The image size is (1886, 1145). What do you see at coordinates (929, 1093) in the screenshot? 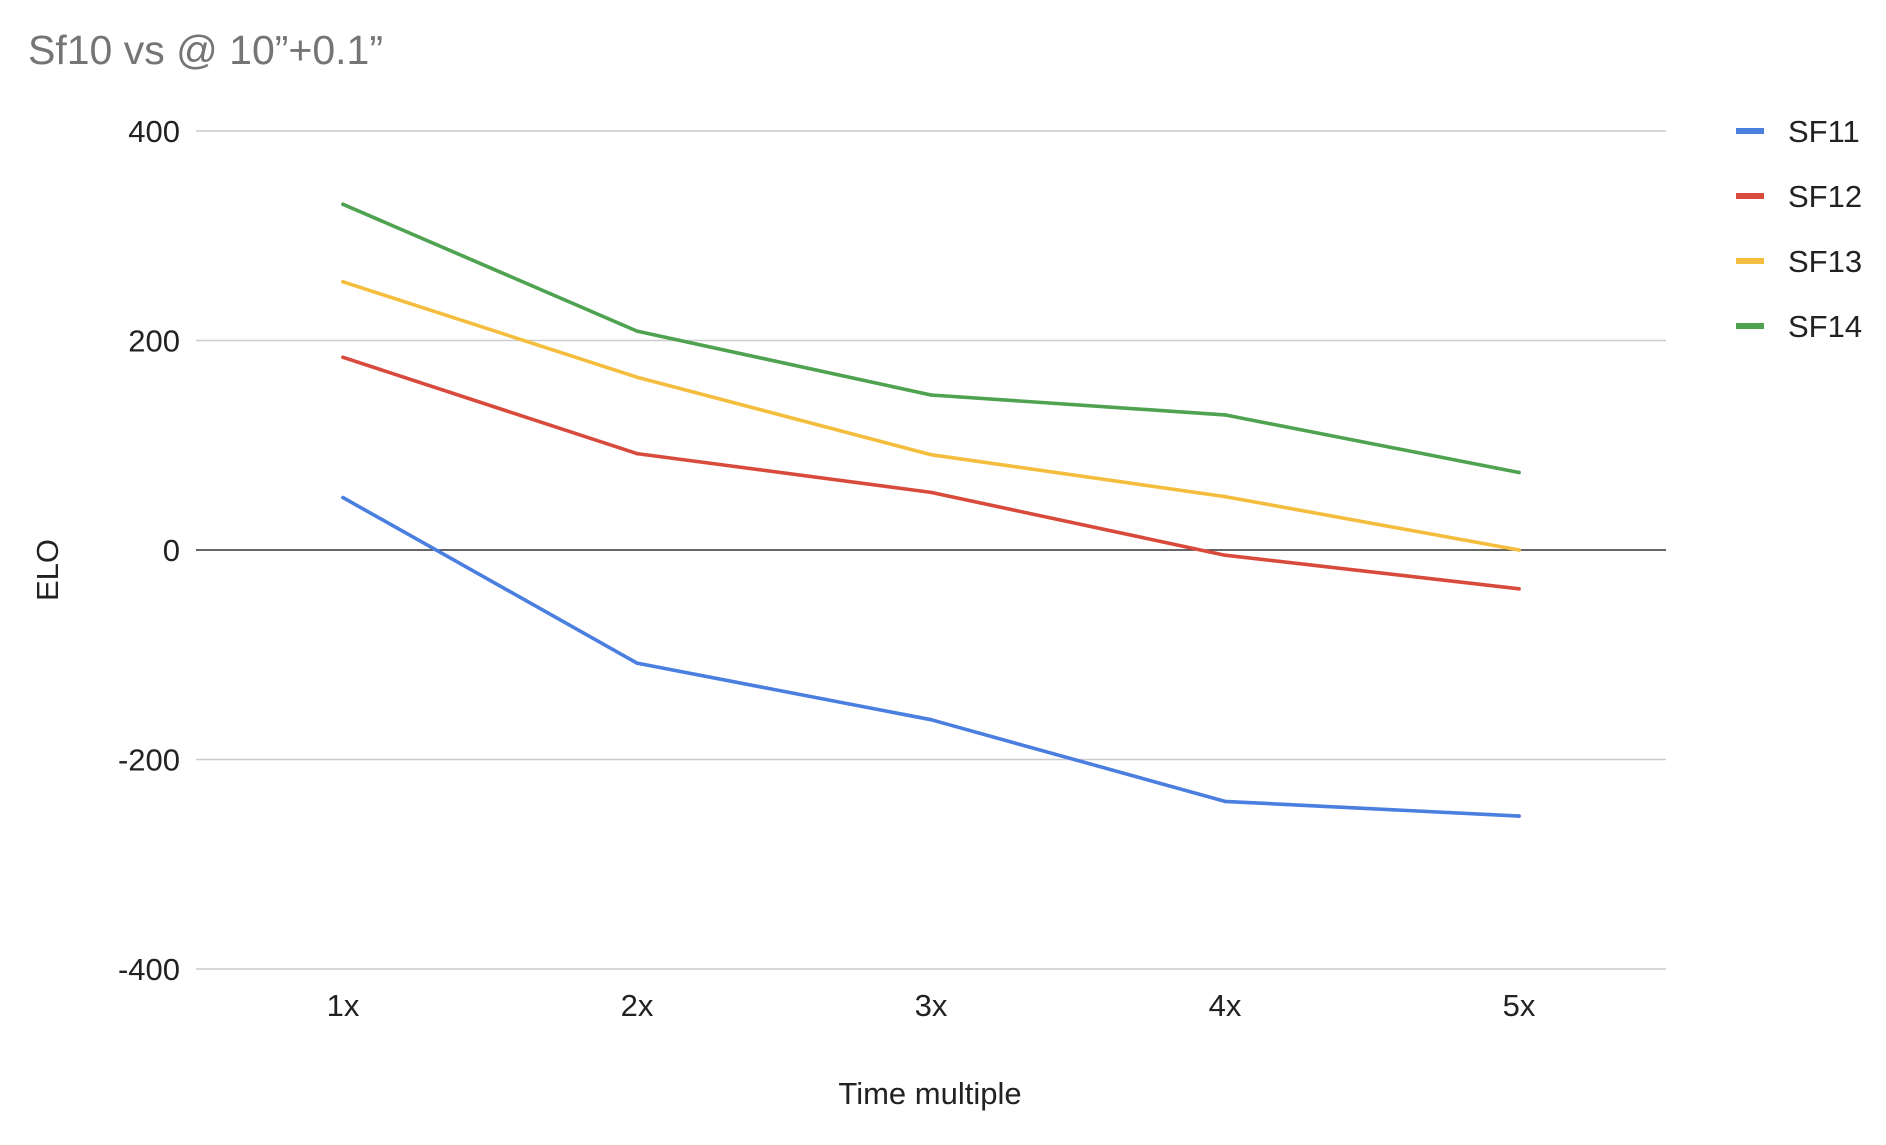
I see `x-axis-title: Time multiple` at bounding box center [929, 1093].